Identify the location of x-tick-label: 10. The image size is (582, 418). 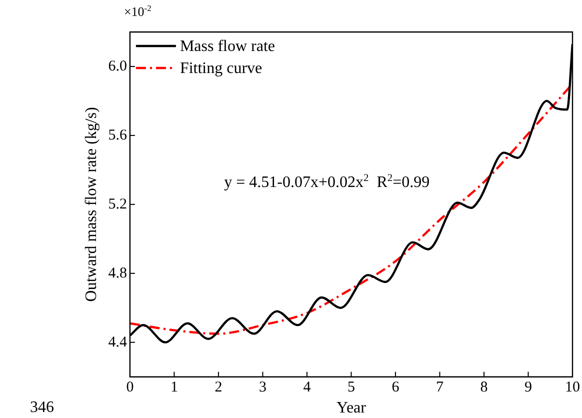
(572, 388).